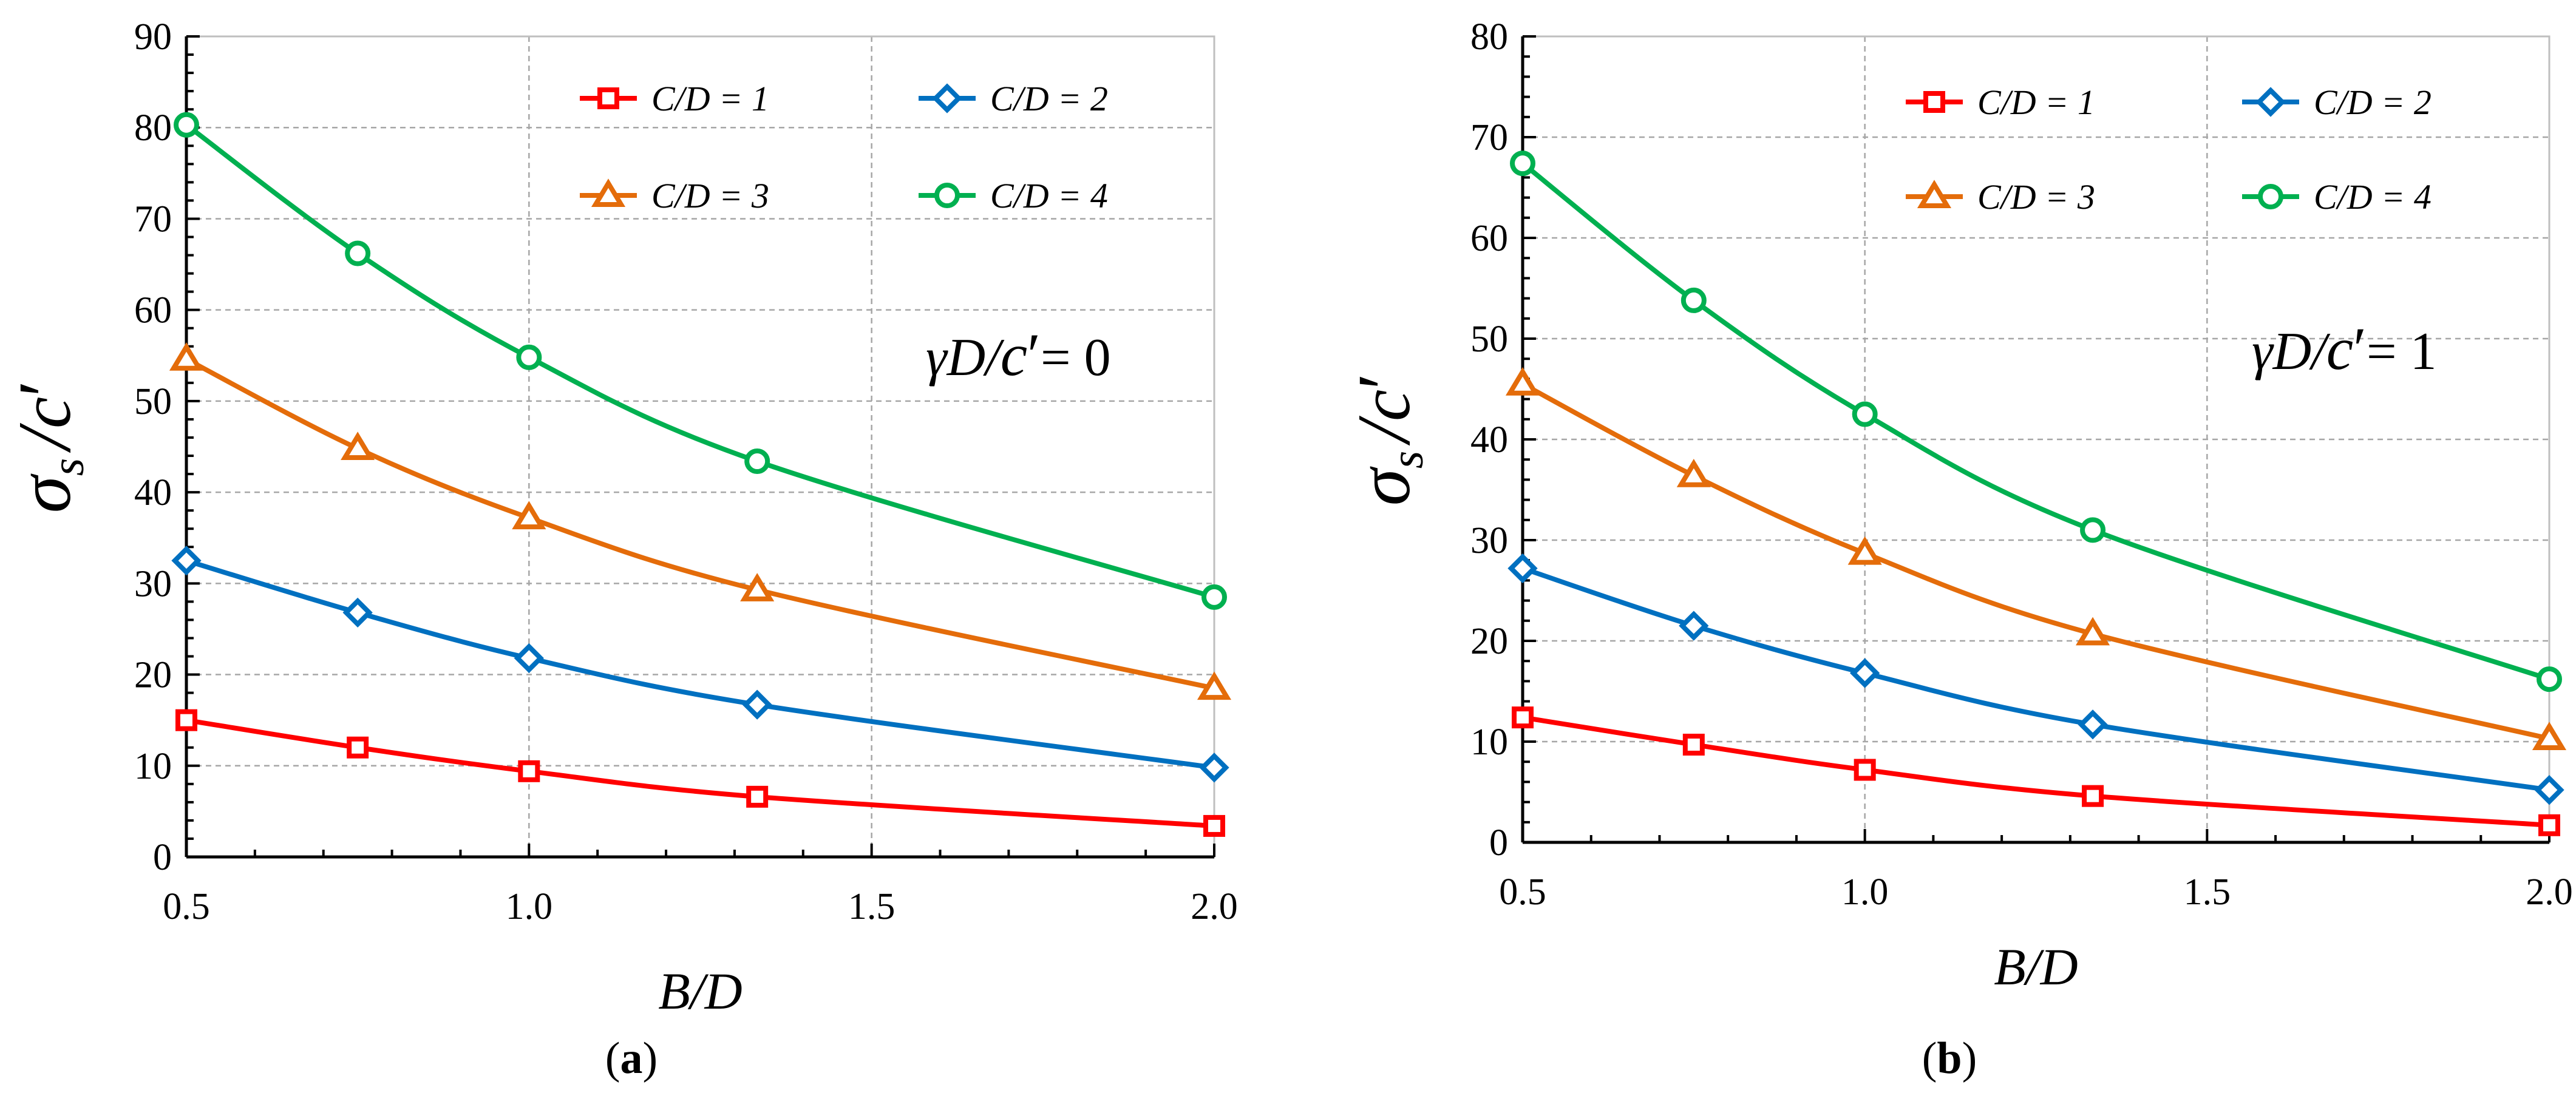 The height and width of the screenshot is (1093, 2576). What do you see at coordinates (1949, 1058) in the screenshot?
I see `panel-label-letter: b` at bounding box center [1949, 1058].